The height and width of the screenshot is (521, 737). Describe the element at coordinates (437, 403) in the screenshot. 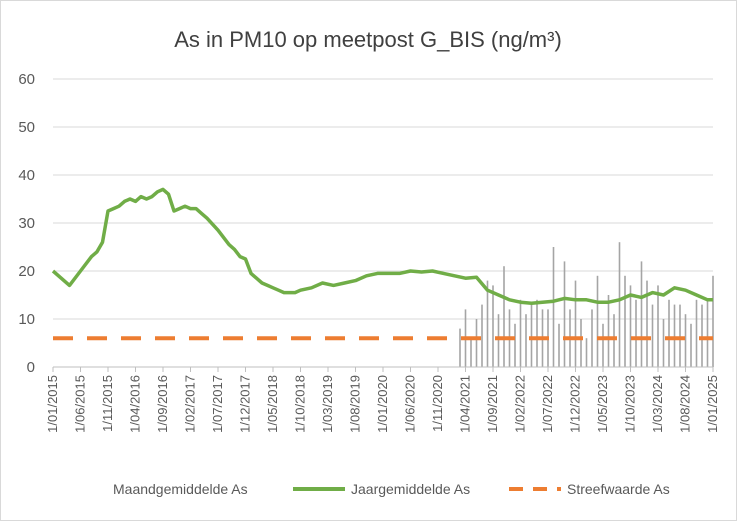

I see `x-tick-label: 1/11/2020` at that location.